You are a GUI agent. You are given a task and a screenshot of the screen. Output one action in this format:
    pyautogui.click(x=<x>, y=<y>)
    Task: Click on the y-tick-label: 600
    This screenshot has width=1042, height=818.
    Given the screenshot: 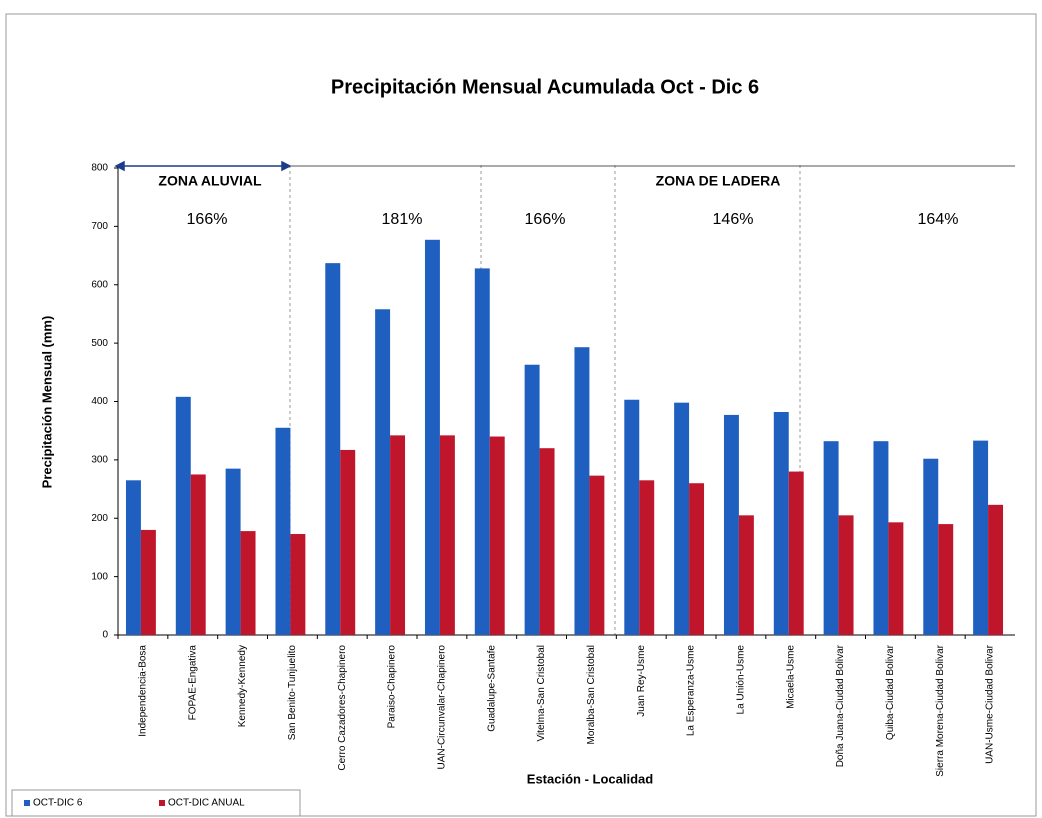 What is the action you would take?
    pyautogui.click(x=99, y=284)
    